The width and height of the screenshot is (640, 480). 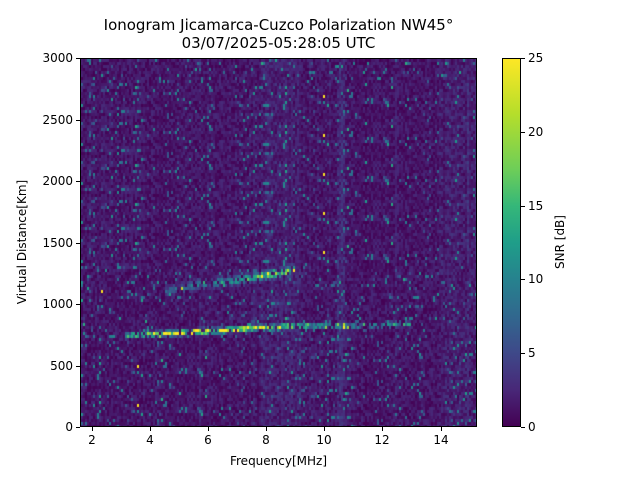 What do you see at coordinates (22, 242) in the screenshot?
I see `y-axis-label: Virtual Distance[Km]` at bounding box center [22, 242].